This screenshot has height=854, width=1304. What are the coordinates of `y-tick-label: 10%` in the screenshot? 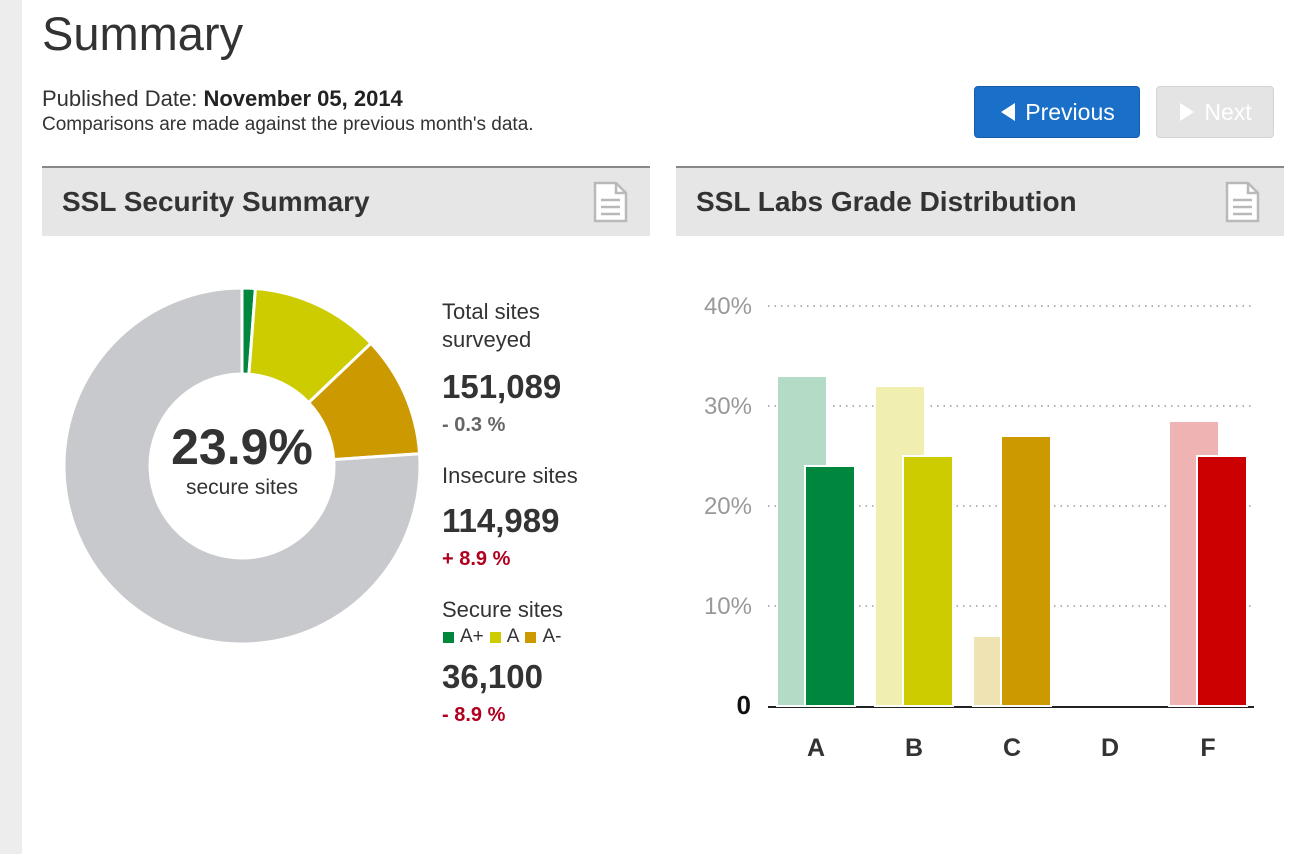 It's located at (728, 606).